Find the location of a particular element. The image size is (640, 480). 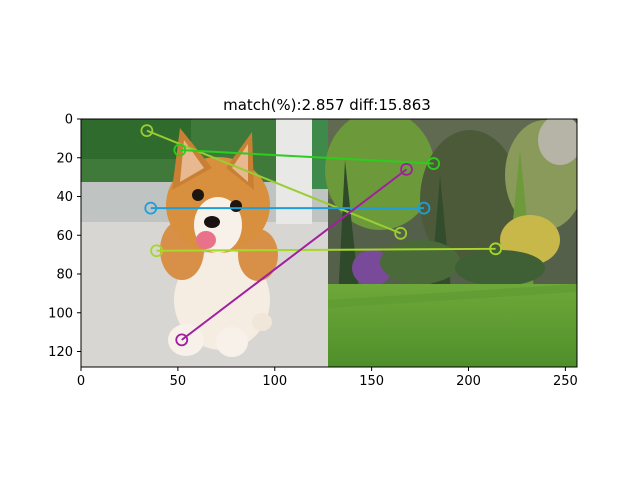

y-axis: 0 20 40 60 80 100 120 is located at coordinates (64, 236).